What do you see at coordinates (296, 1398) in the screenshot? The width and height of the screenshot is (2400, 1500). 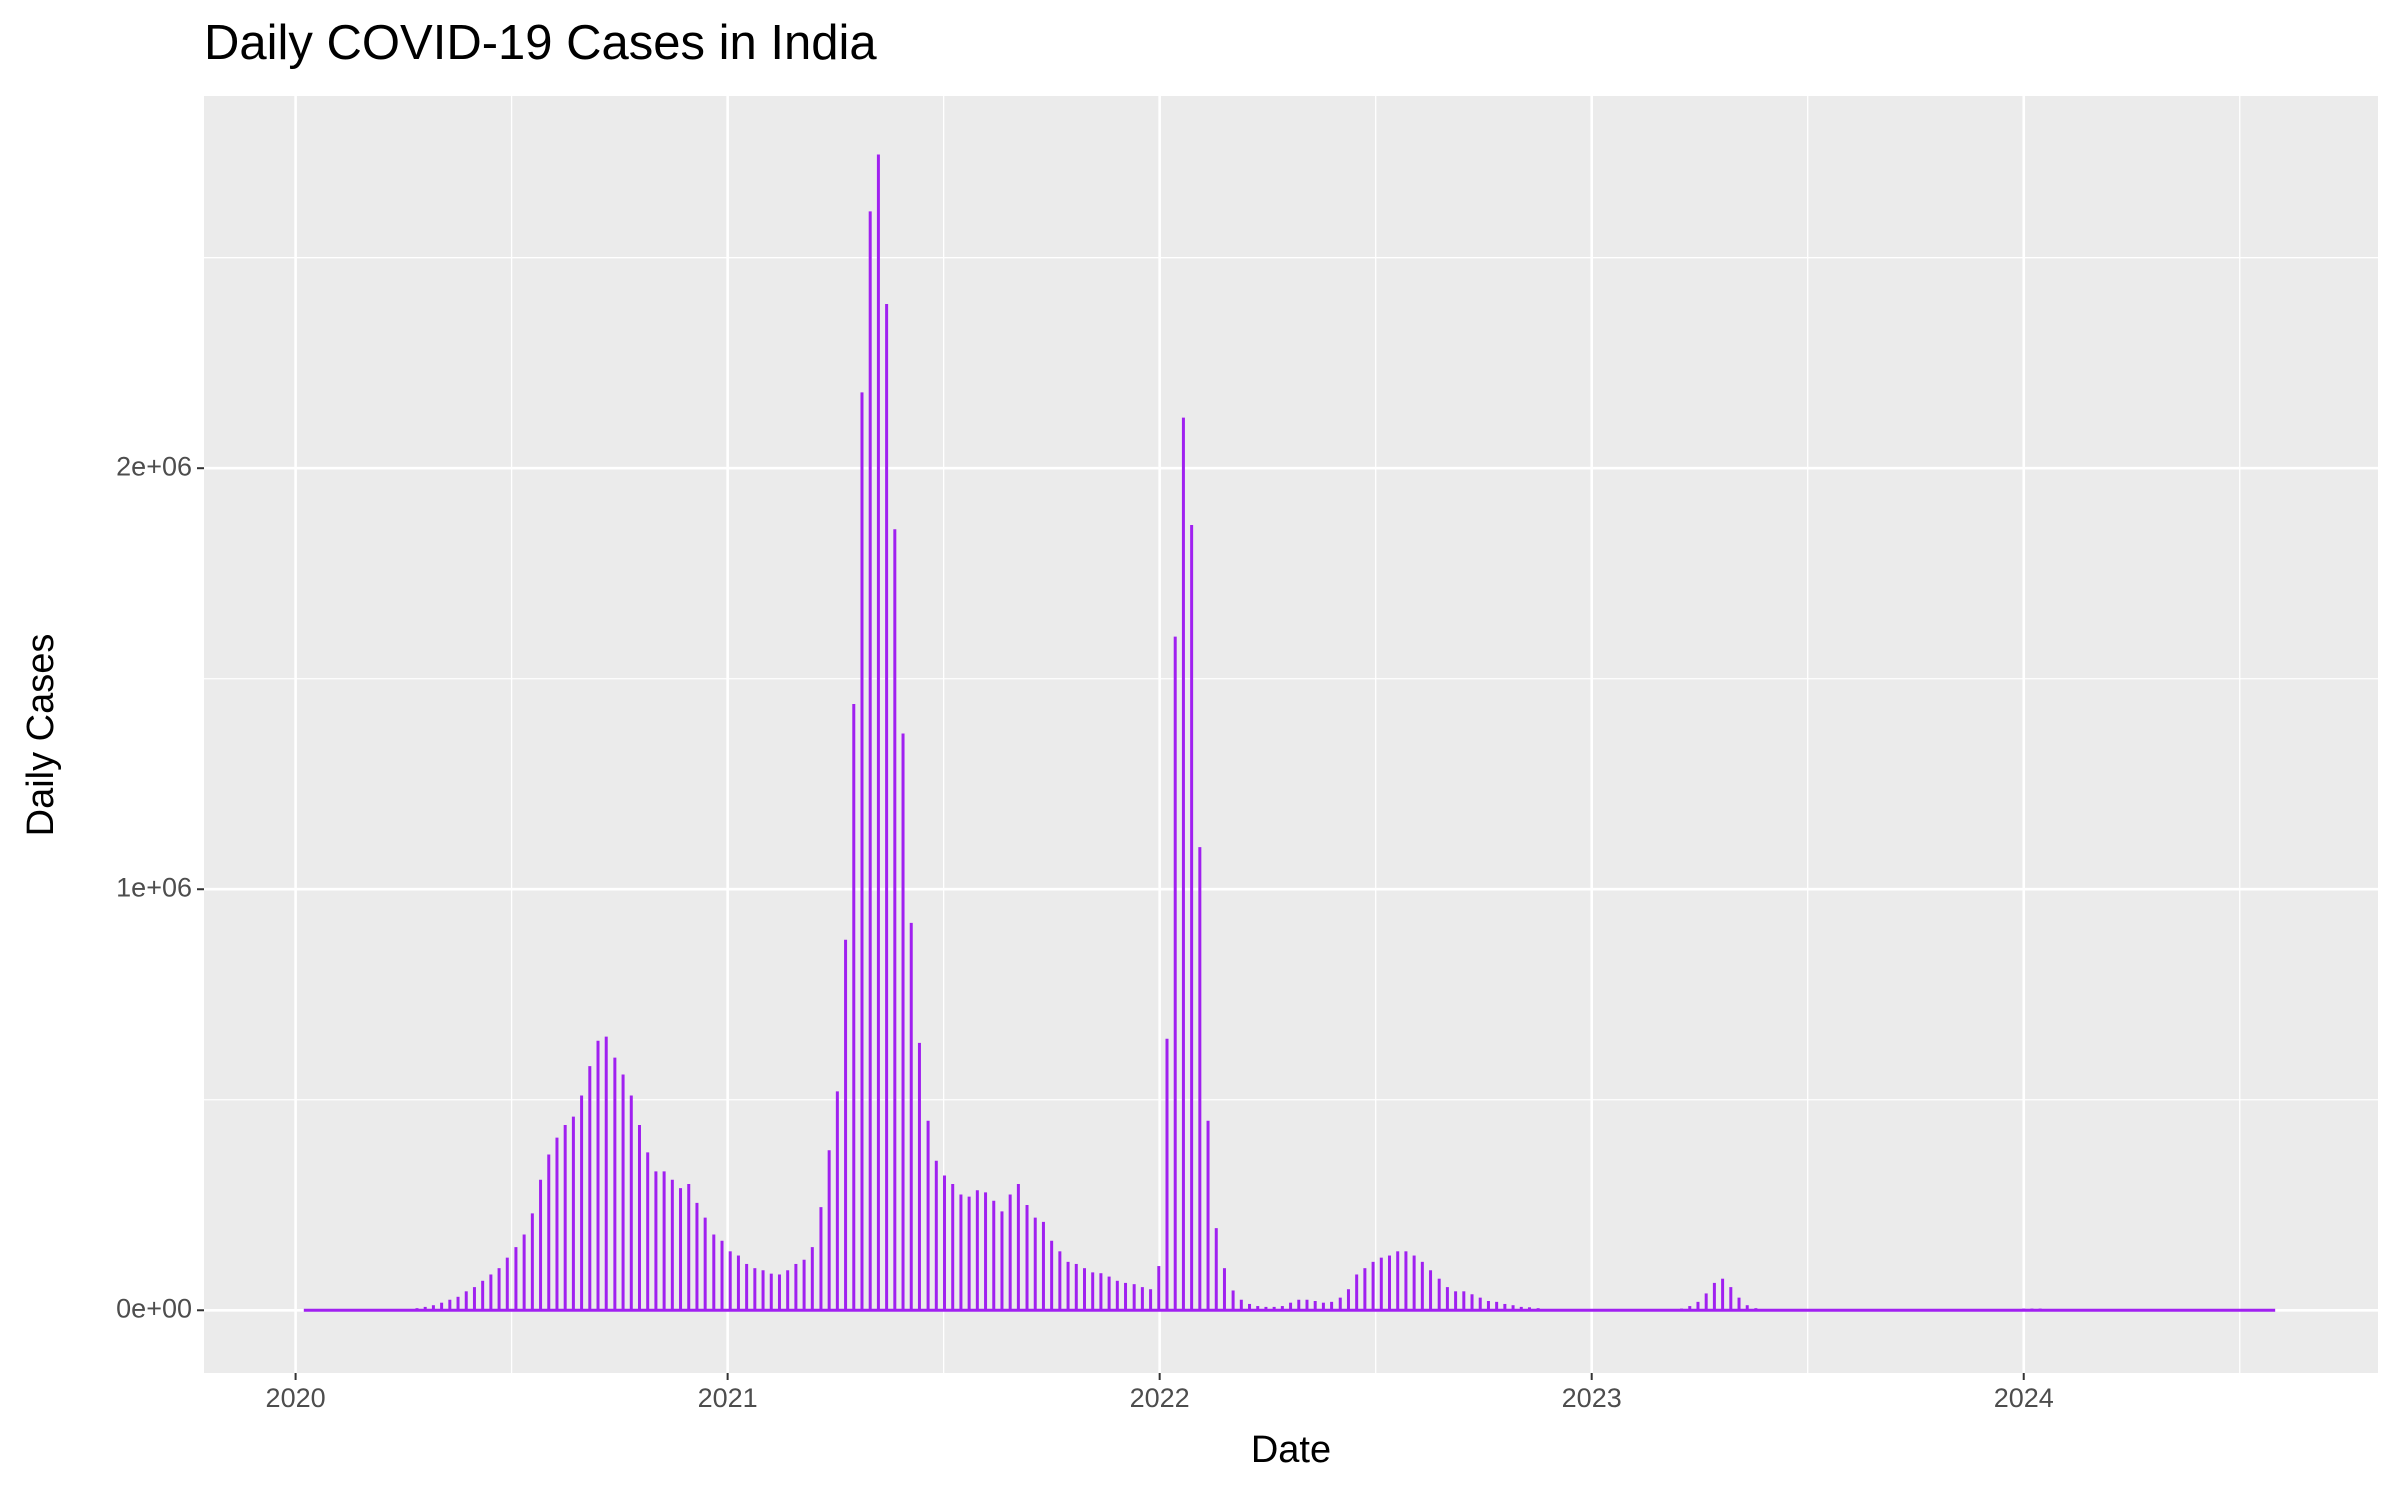 I see `x-tick-label: 2020` at bounding box center [296, 1398].